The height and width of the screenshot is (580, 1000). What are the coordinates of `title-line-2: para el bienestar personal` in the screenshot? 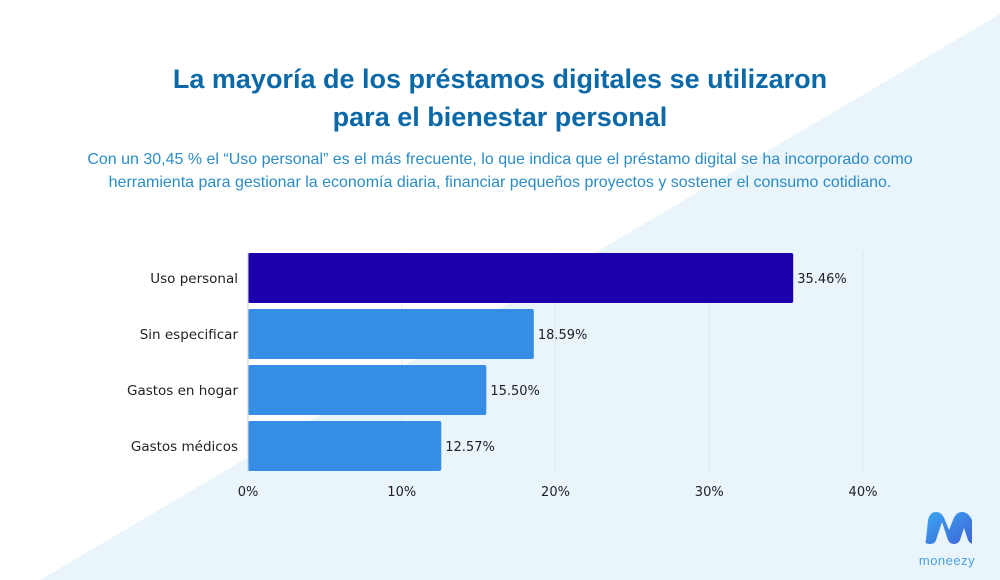 It's located at (500, 117).